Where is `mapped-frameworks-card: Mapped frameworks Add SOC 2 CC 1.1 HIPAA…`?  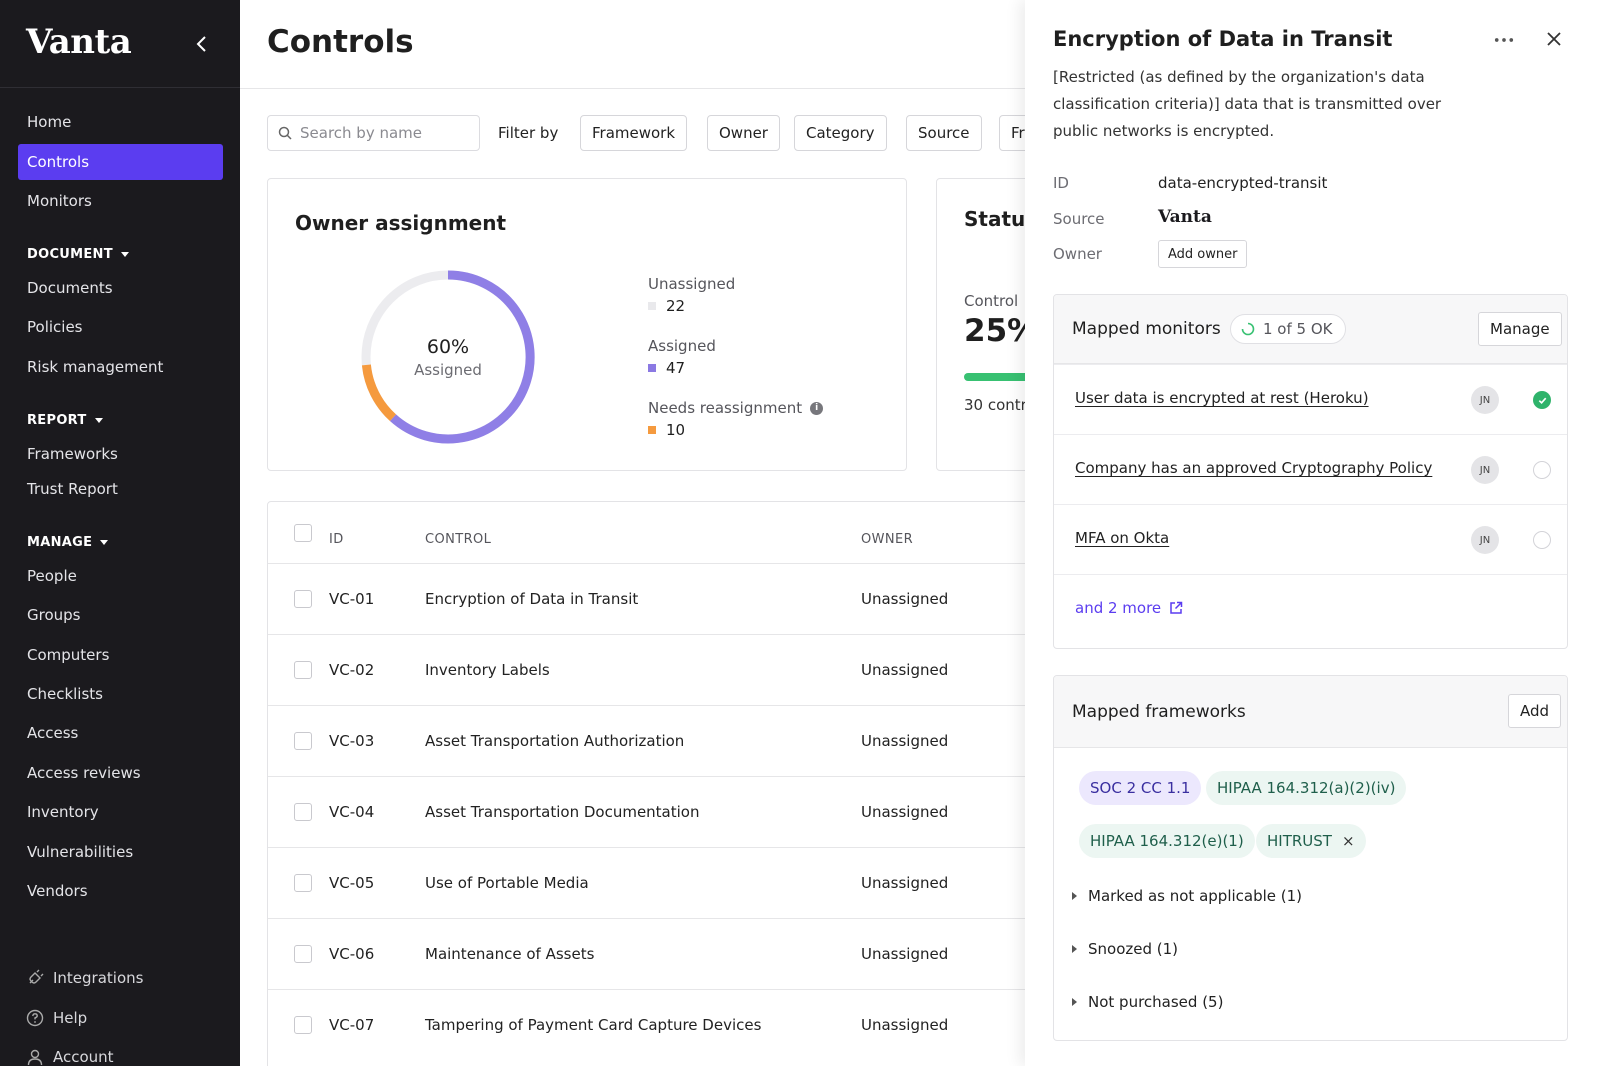
mapped-frameworks-card: Mapped frameworks Add SOC 2 CC 1.1 HIPAA… is located at coordinates (1310, 858).